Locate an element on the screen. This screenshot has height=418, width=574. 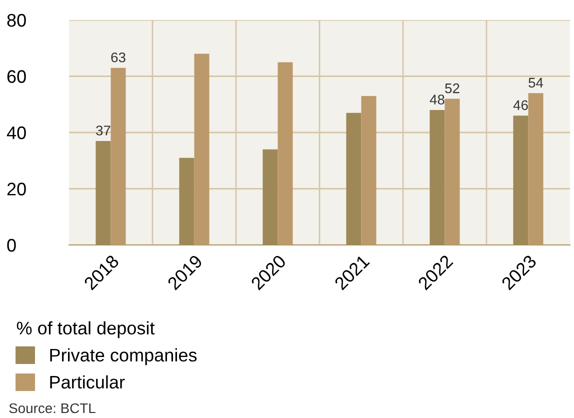
source-note: Source: BCTL is located at coordinates (52, 408).